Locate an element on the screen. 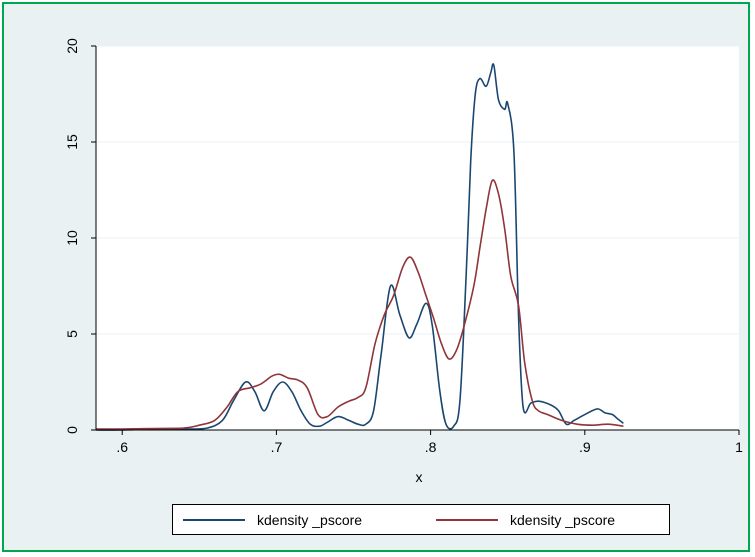 This screenshot has width=755, height=557. x-tick-label: .7 is located at coordinates (277, 447).